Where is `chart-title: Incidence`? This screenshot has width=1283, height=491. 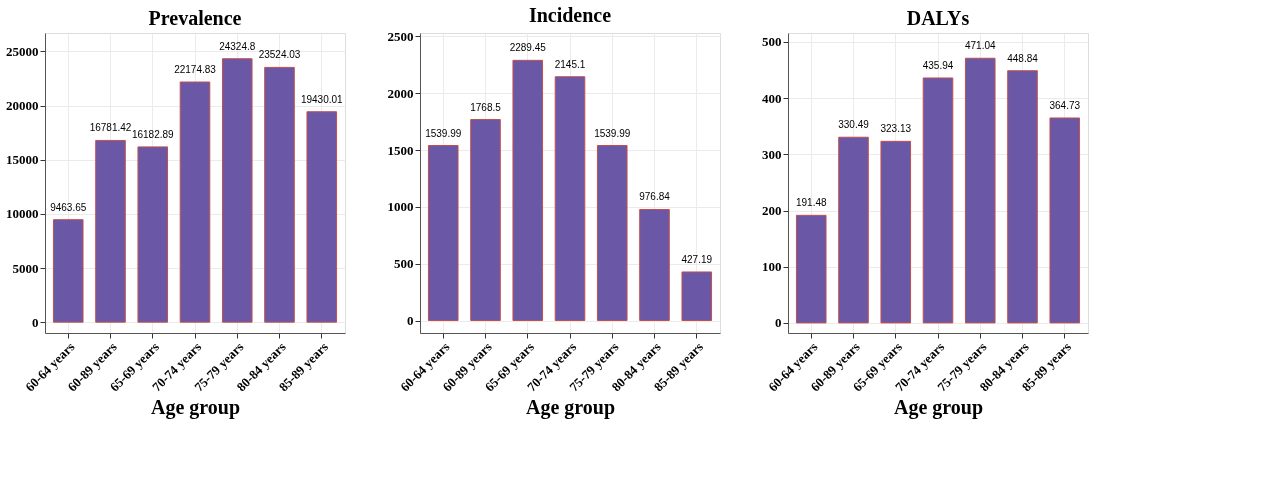
chart-title: Incidence is located at coordinates (570, 15).